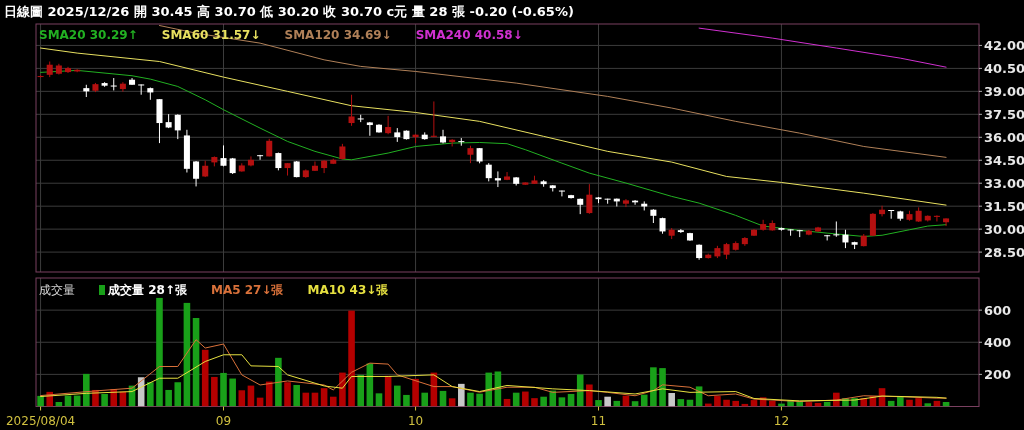  What do you see at coordinates (415, 420) in the screenshot?
I see `x-tick-label: 10` at bounding box center [415, 420].